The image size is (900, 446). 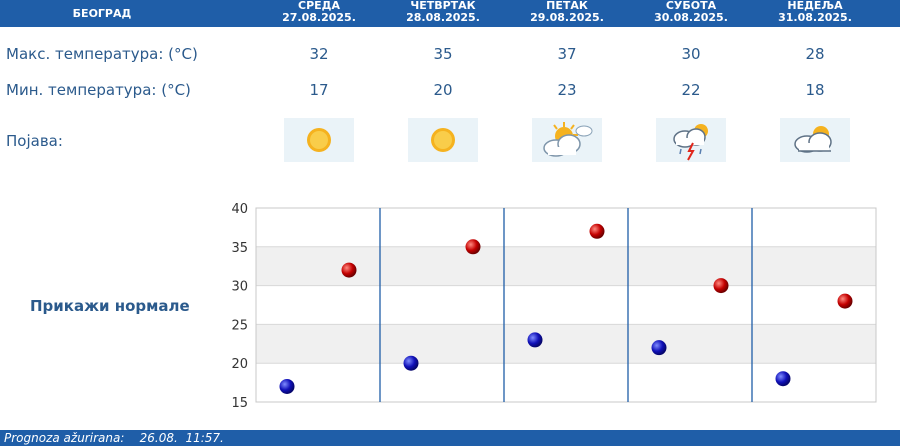 I want to click on day-date: 28.08.2025., so click(x=443, y=17).